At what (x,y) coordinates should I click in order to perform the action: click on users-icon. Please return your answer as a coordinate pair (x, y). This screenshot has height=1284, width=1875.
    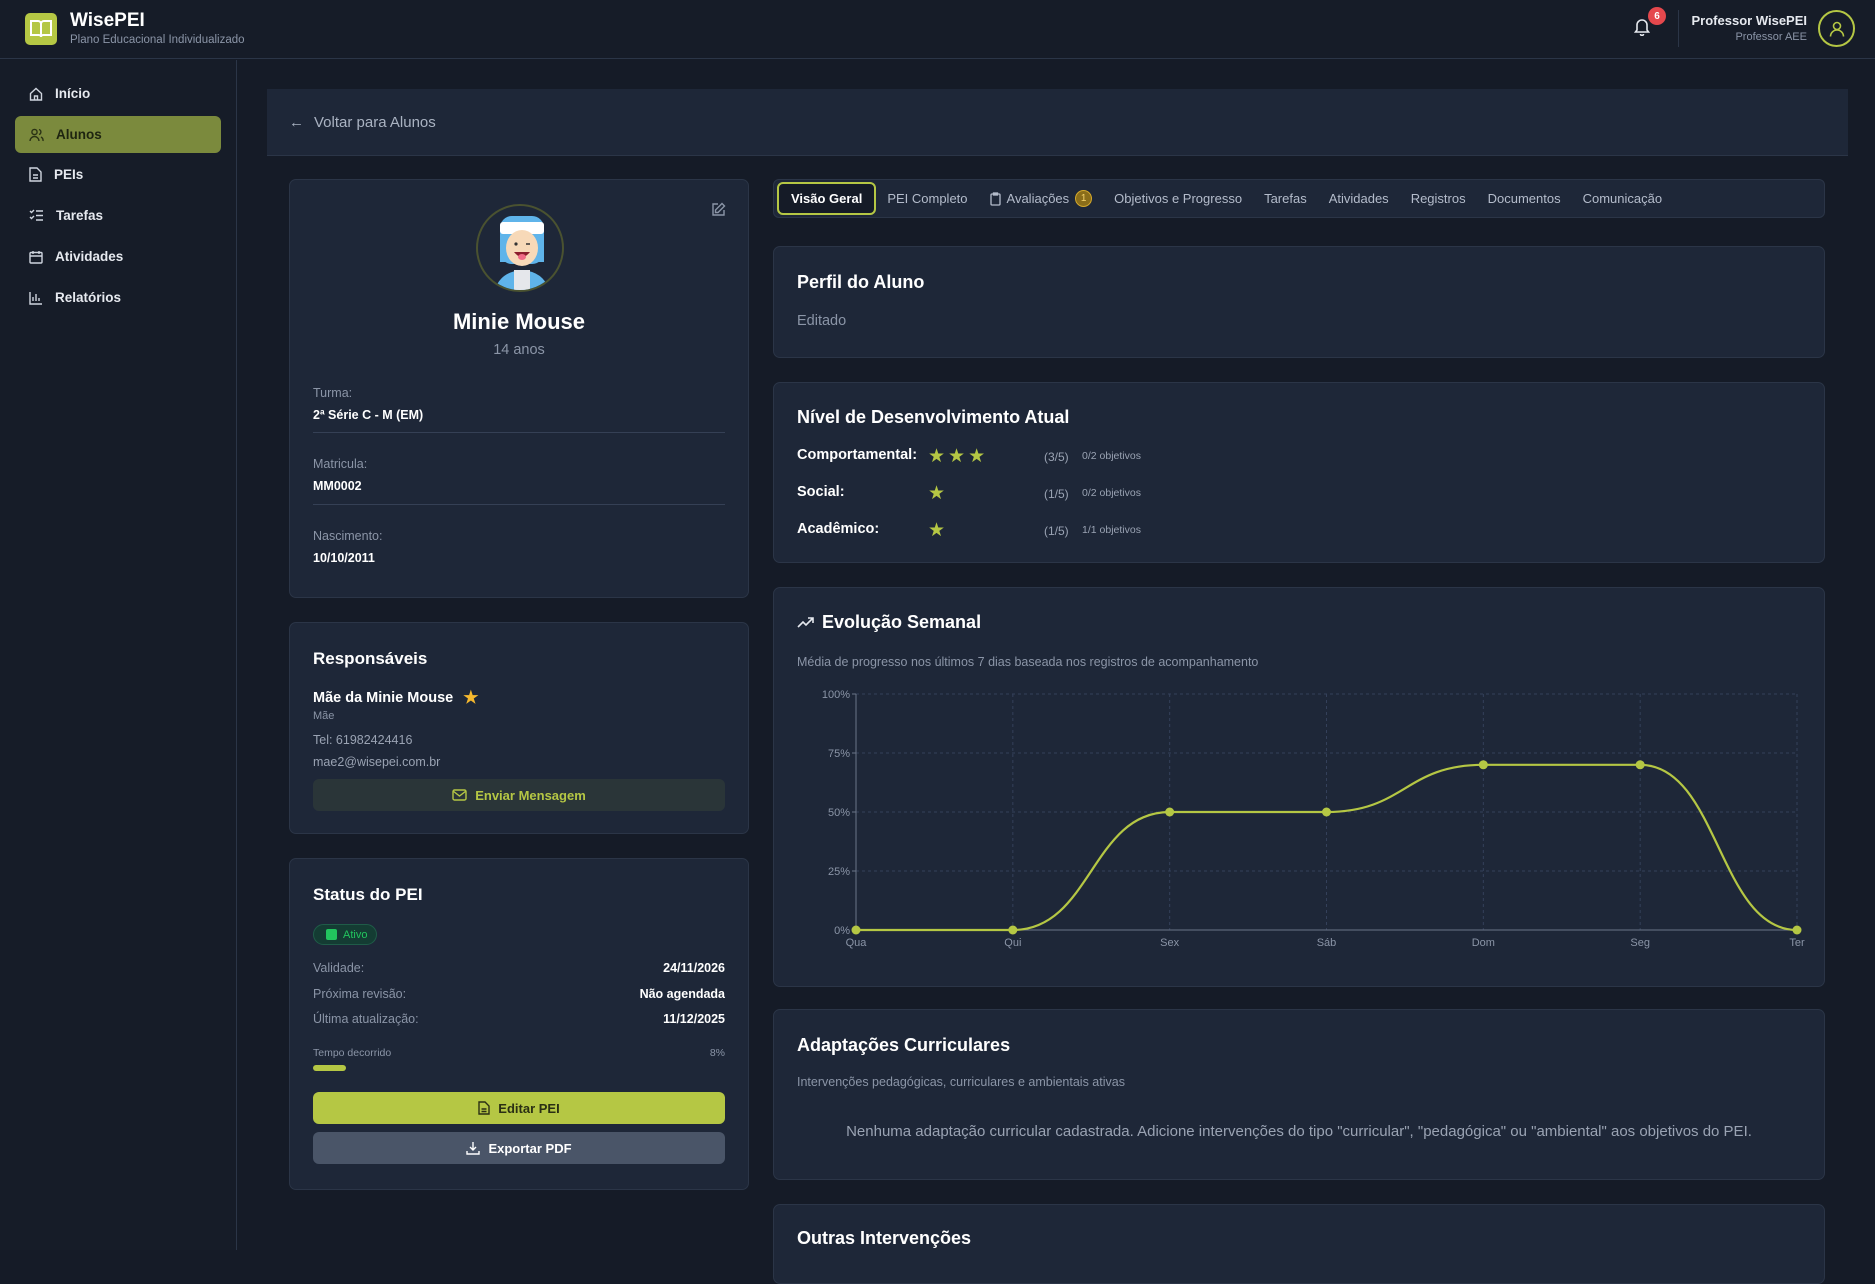
    Looking at the image, I should click on (36, 134).